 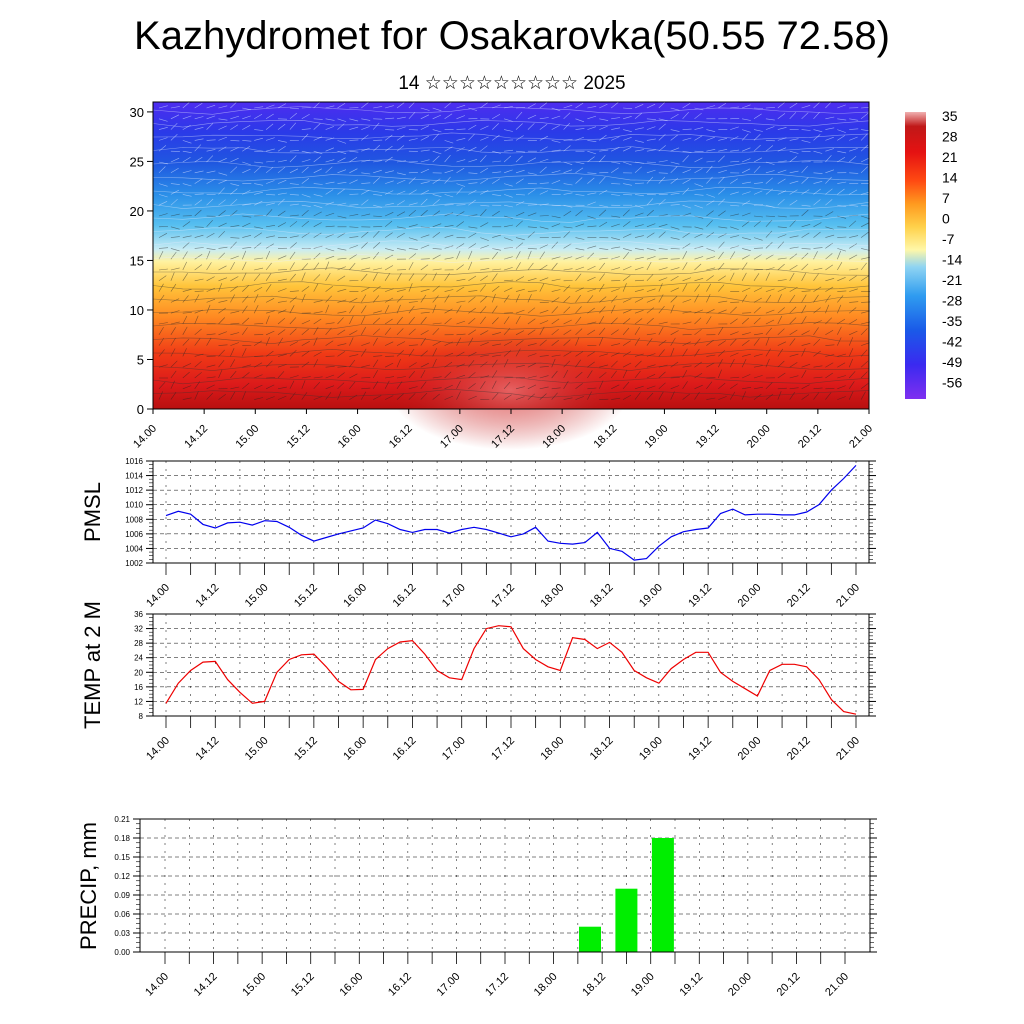 What do you see at coordinates (138, 701) in the screenshot?
I see `temp-ytick-label: 12` at bounding box center [138, 701].